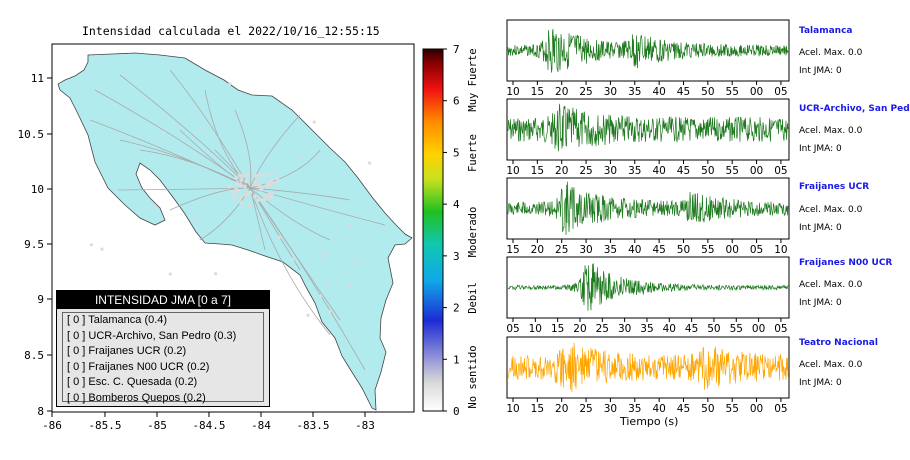 The image size is (910, 460). Describe the element at coordinates (261, 425) in the screenshot. I see `map-lon-tick-label: -84` at that location.